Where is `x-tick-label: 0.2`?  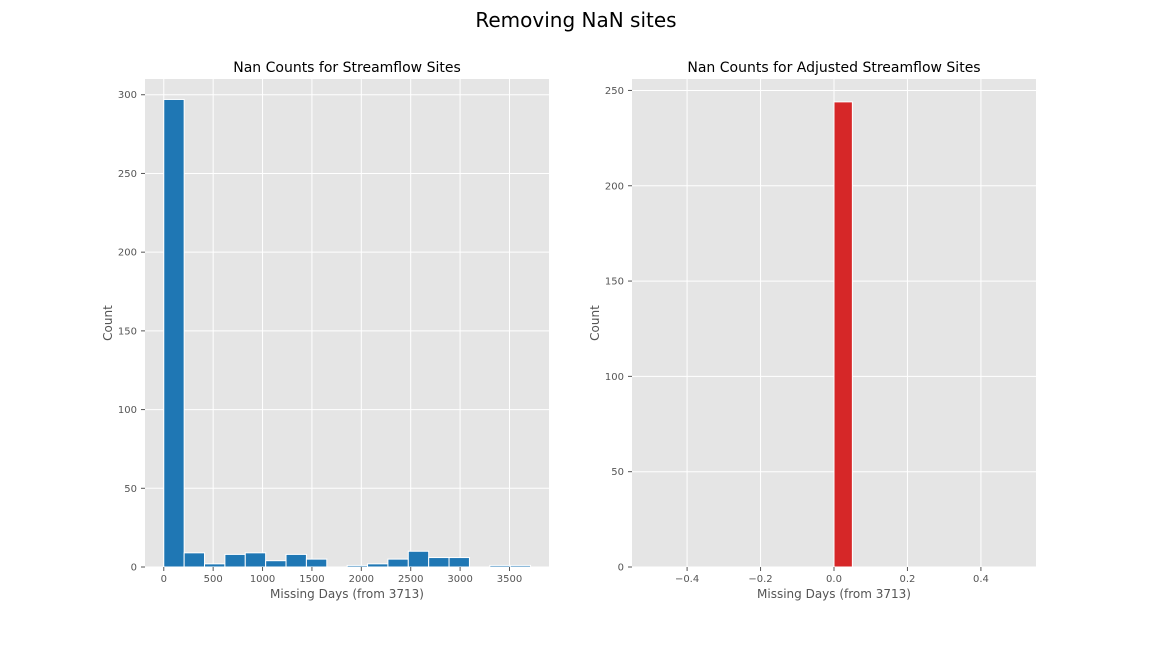
x-tick-label: 0.2 is located at coordinates (908, 579).